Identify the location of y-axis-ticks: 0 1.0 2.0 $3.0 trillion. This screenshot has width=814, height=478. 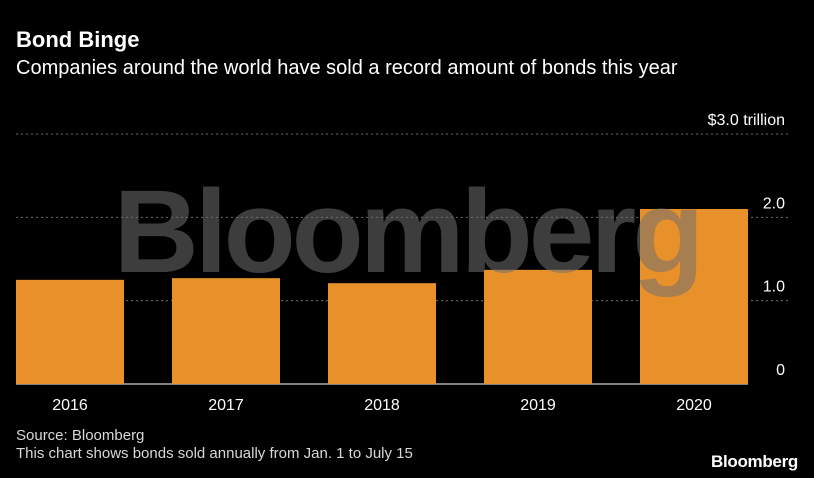
(746, 245).